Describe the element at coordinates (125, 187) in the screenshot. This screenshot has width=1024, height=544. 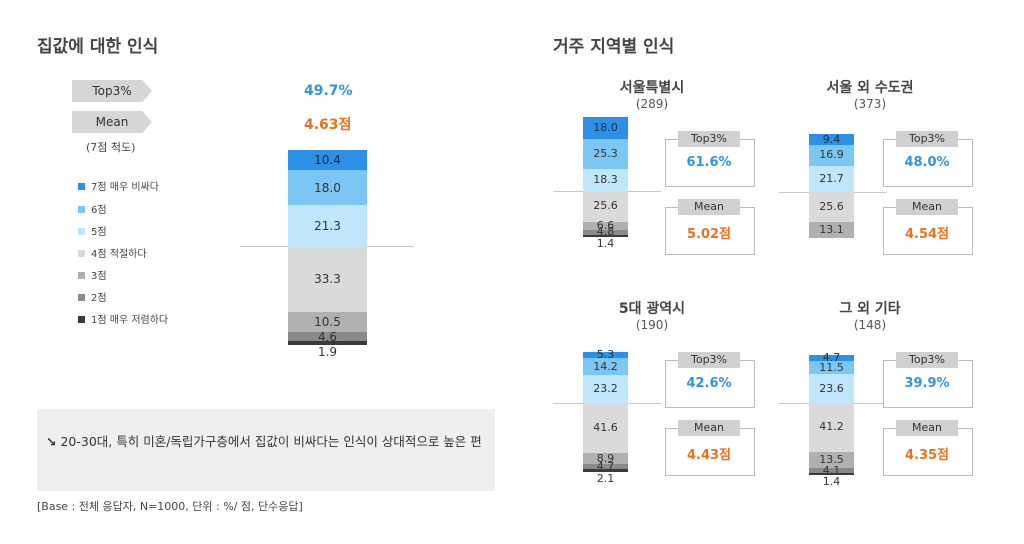
I see `legend-label: 7점 매우 비싸다` at that location.